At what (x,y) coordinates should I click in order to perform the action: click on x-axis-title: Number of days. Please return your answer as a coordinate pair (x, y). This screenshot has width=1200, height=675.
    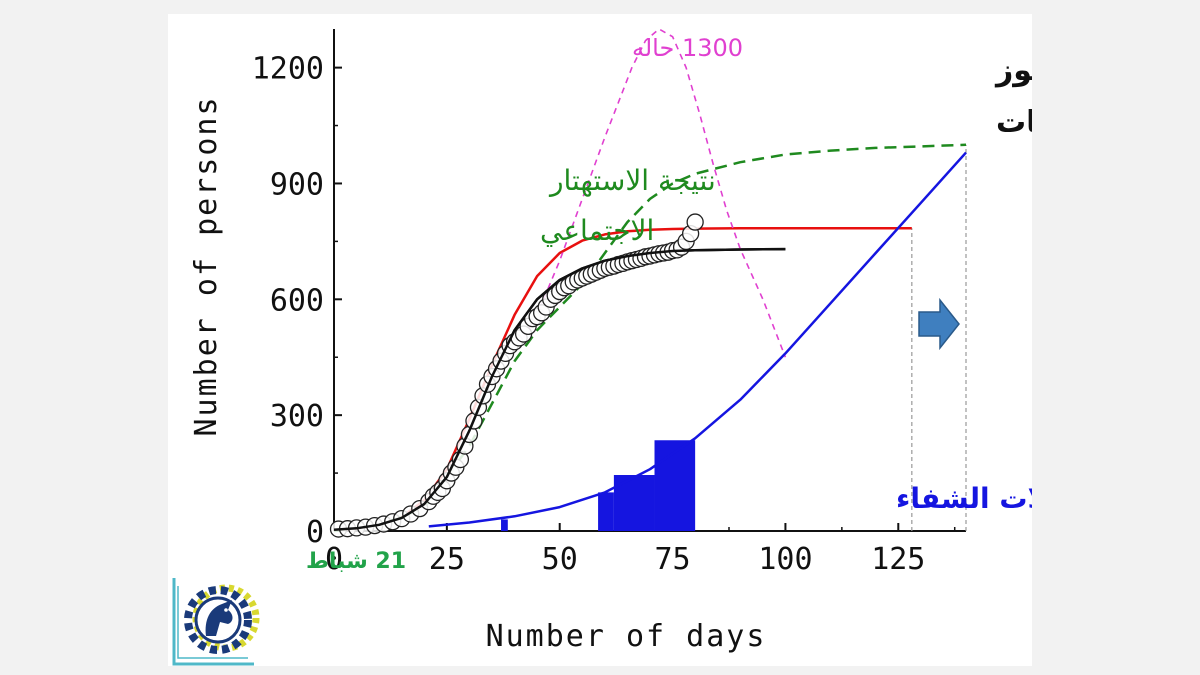
    Looking at the image, I should click on (626, 636).